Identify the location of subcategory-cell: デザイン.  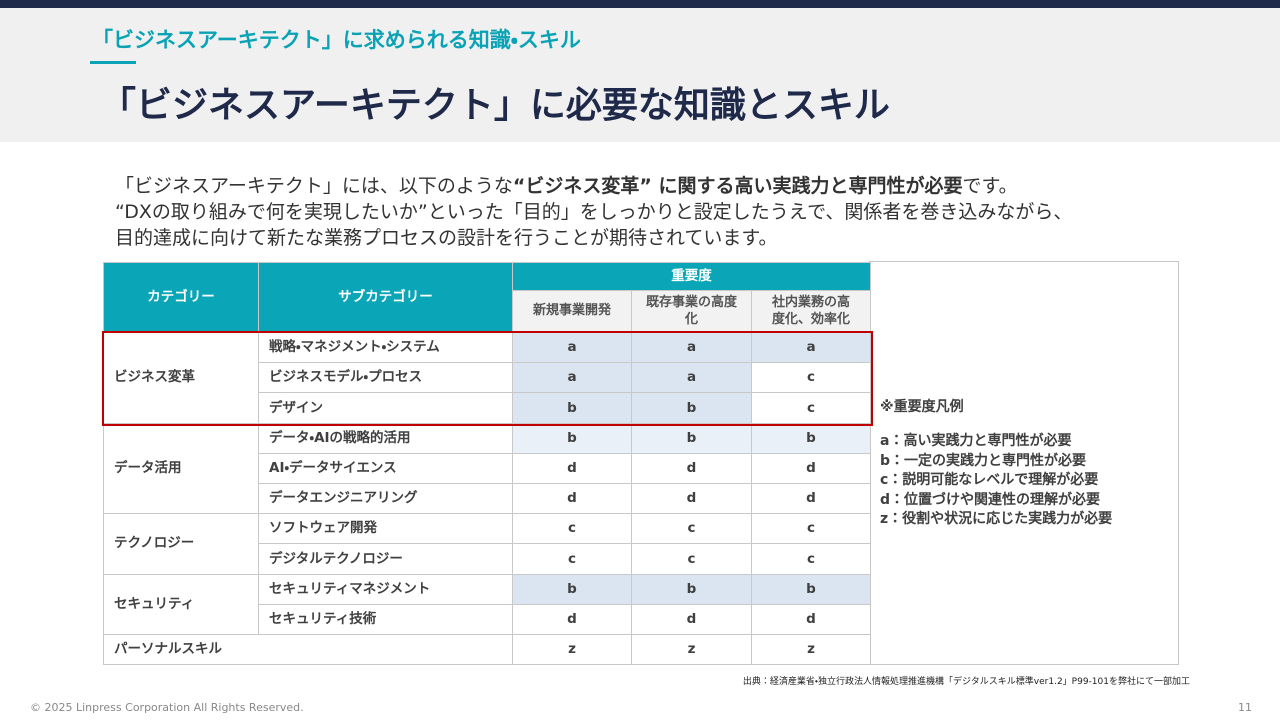
(385, 408).